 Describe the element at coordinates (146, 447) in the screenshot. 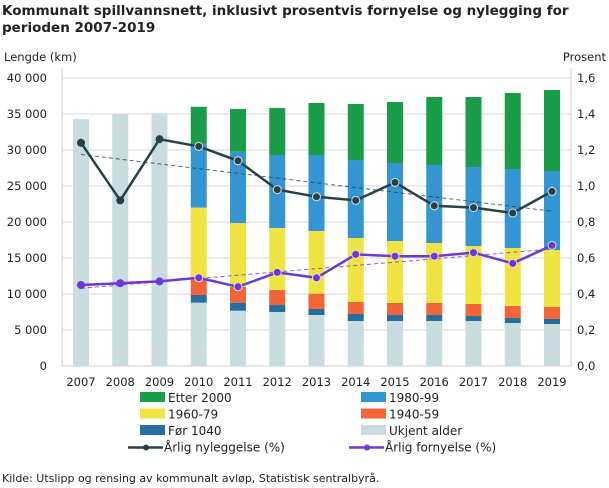

I see `legend-marker` at that location.